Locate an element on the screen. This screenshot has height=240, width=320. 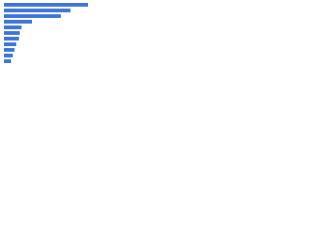
chart is located at coordinates (46, 33).